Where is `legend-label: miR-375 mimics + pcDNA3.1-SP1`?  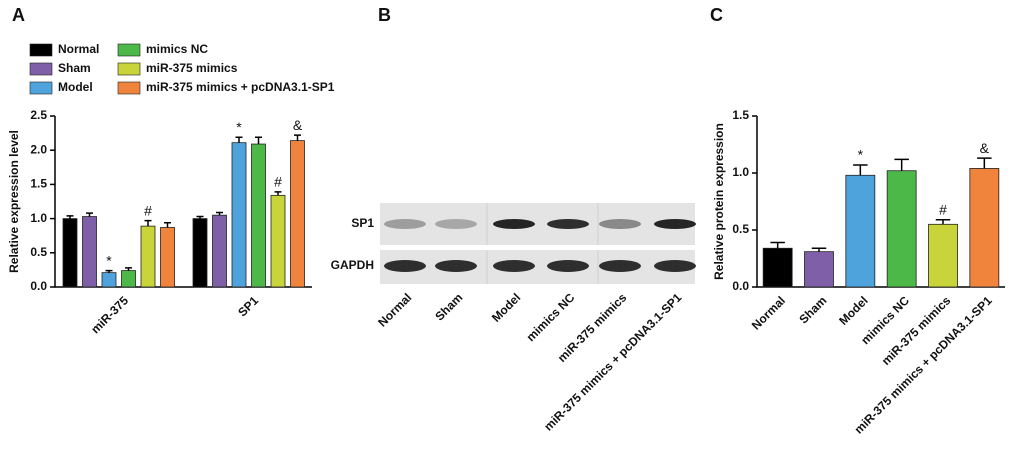
legend-label: miR-375 mimics + pcDNA3.1-SP1 is located at coordinates (240, 87).